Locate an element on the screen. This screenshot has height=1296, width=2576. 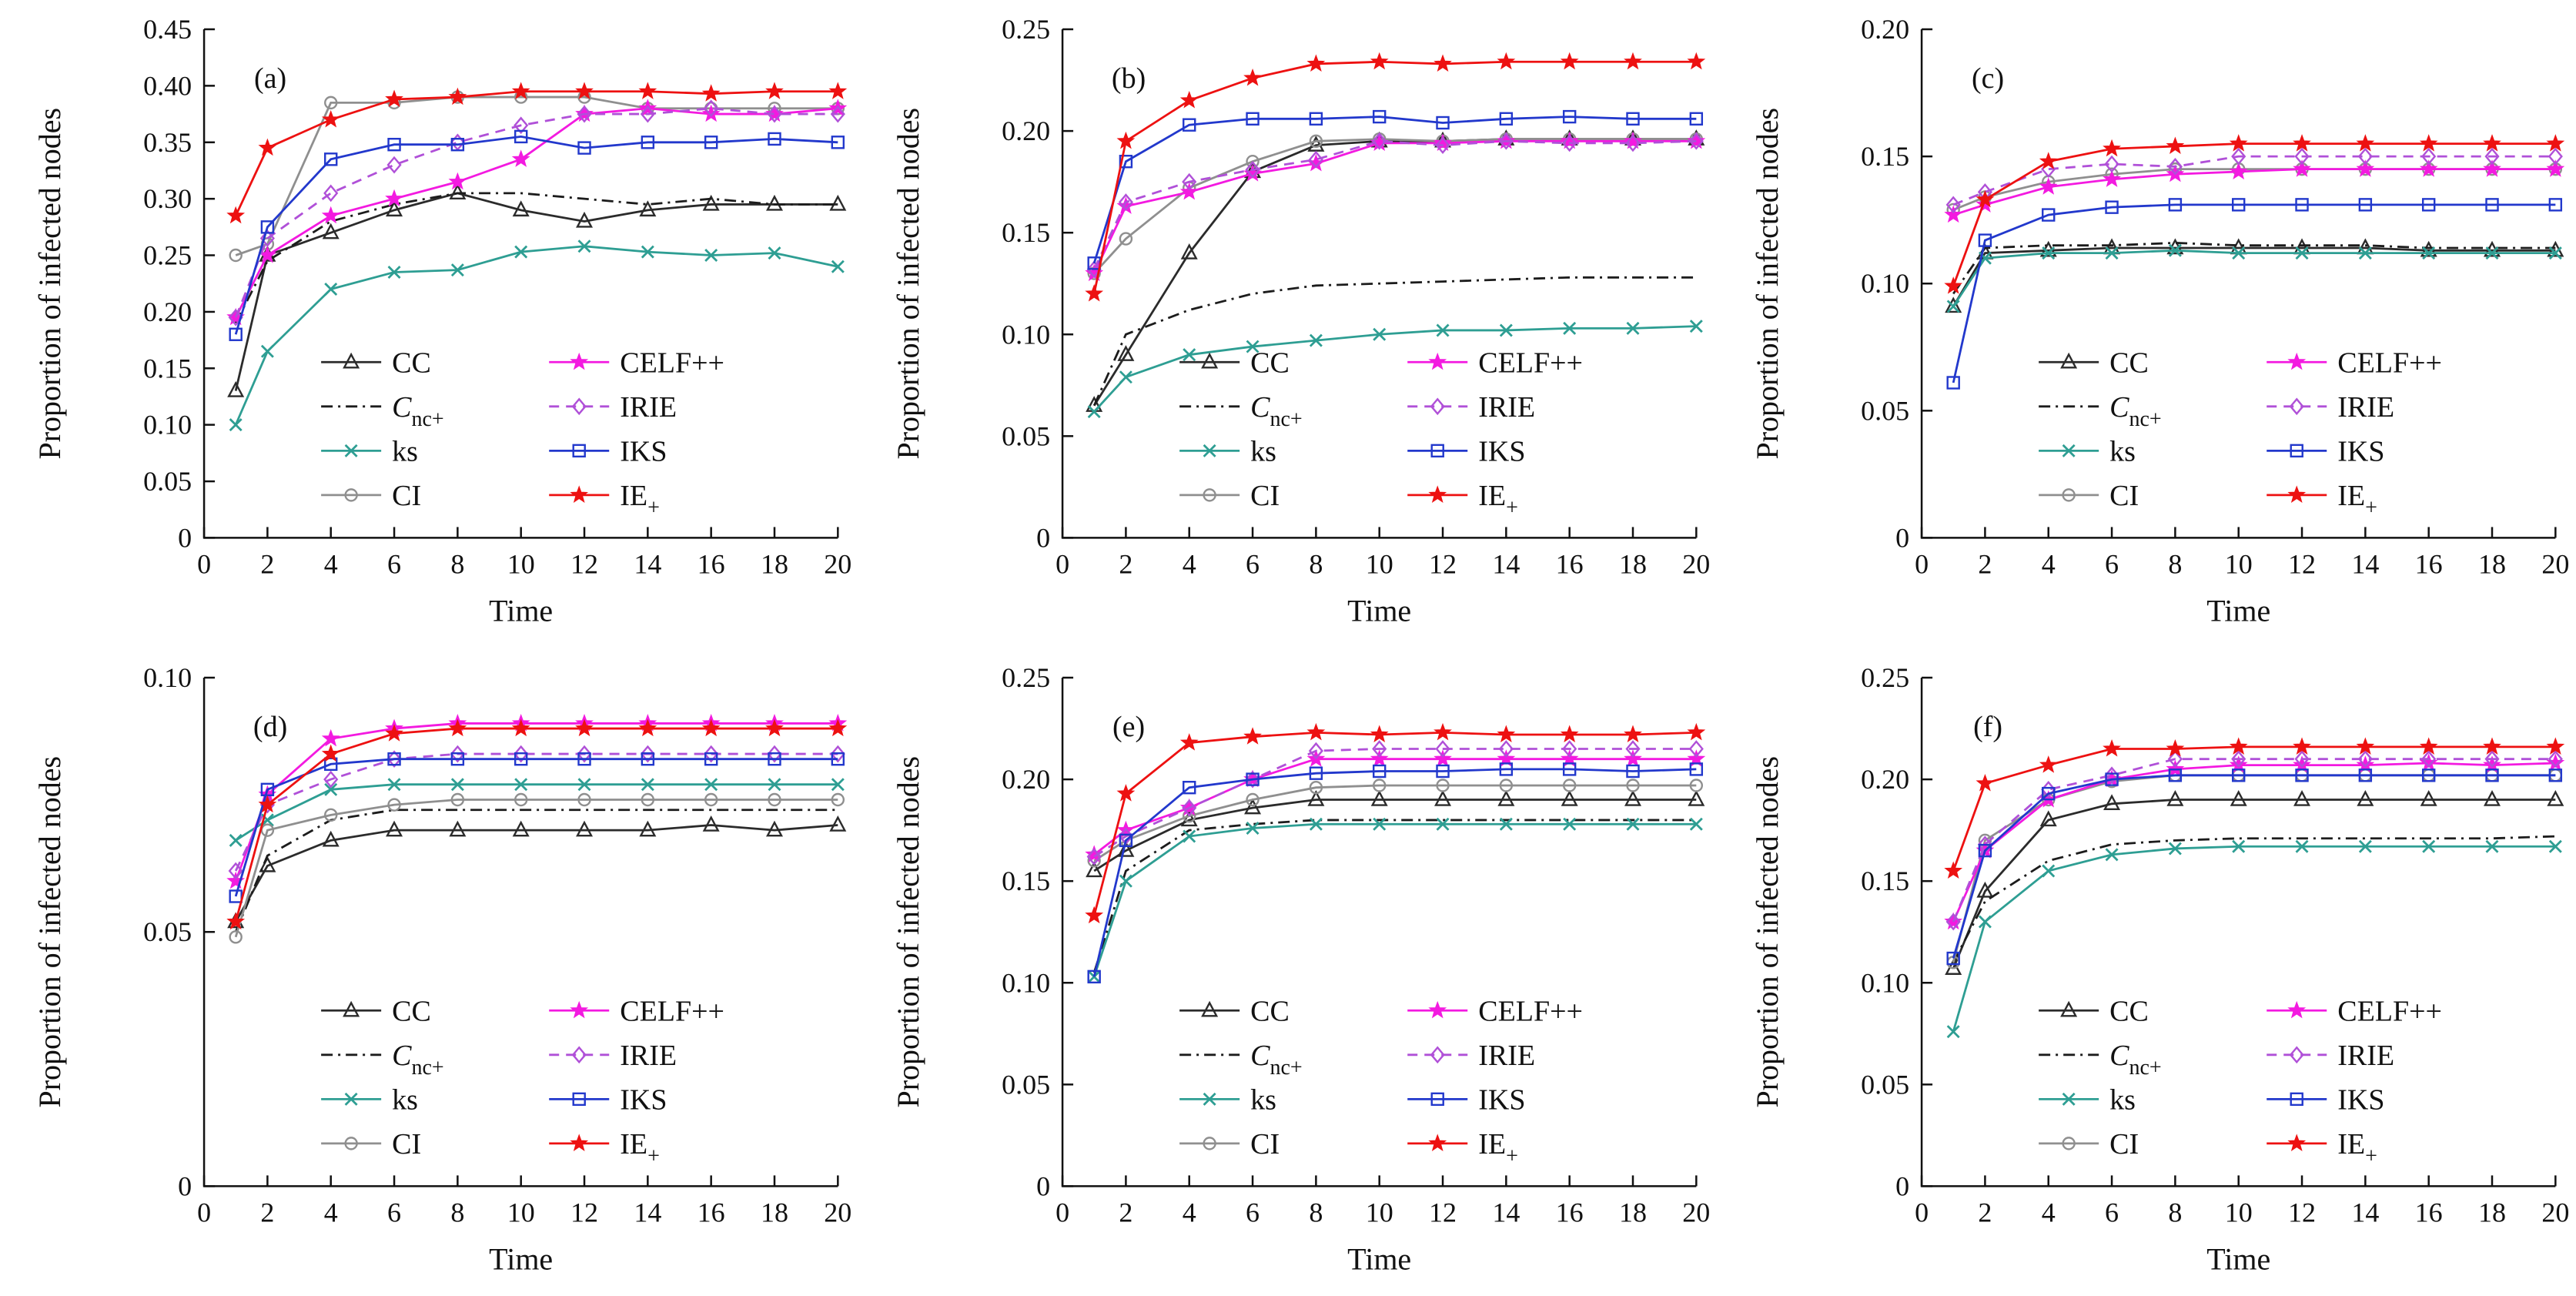
legend-label: Cnc+ is located at coordinates (1277, 1059).